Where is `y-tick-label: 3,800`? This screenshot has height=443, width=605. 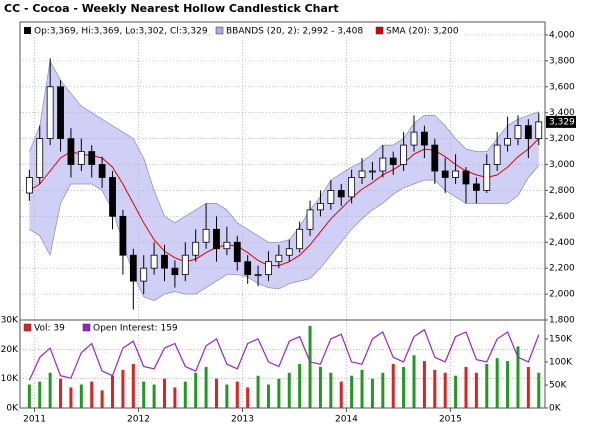
y-tick-label: 3,800 is located at coordinates (562, 61).